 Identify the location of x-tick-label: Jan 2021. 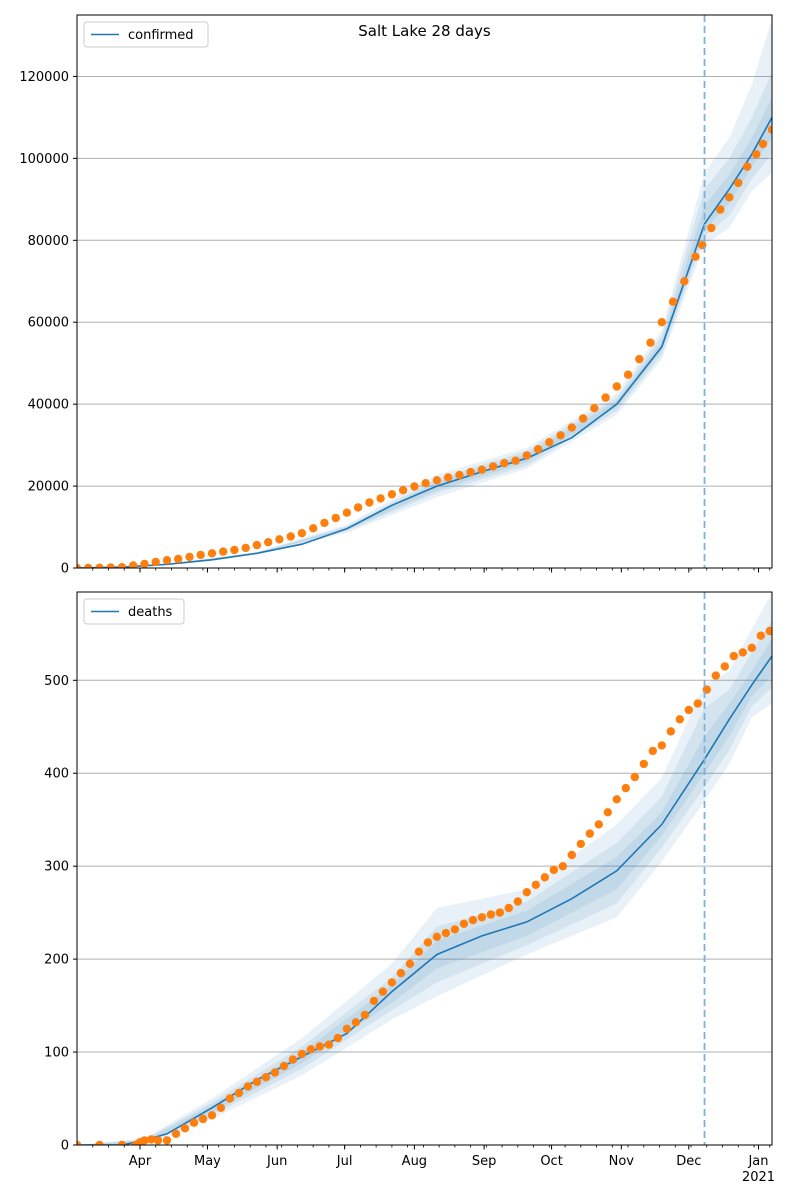
(758, 1169).